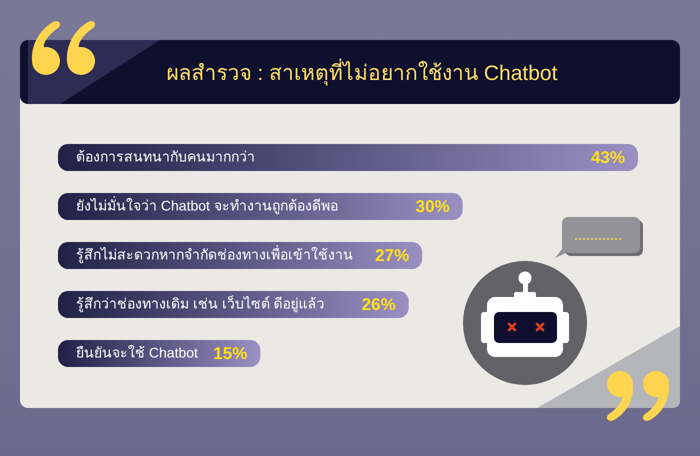  I want to click on data-label: 43%, so click(607, 158).